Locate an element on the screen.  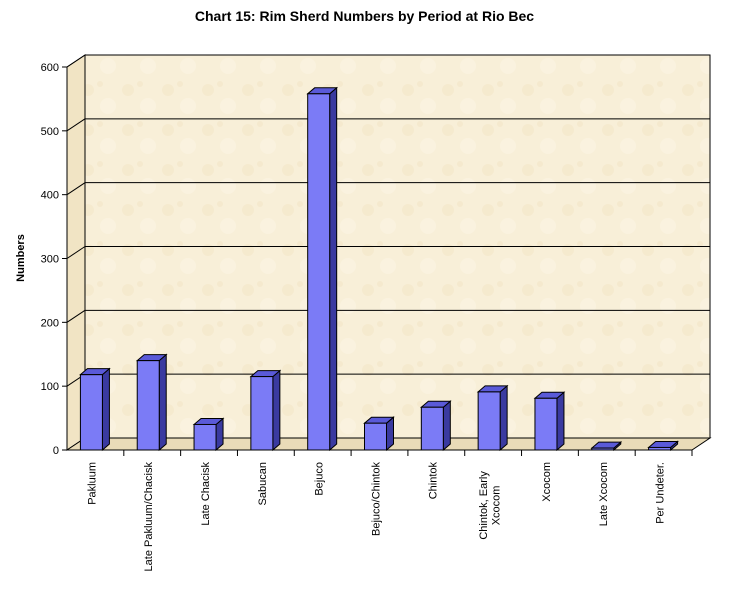
x-tick-label: Late Xcocom is located at coordinates (604, 494).